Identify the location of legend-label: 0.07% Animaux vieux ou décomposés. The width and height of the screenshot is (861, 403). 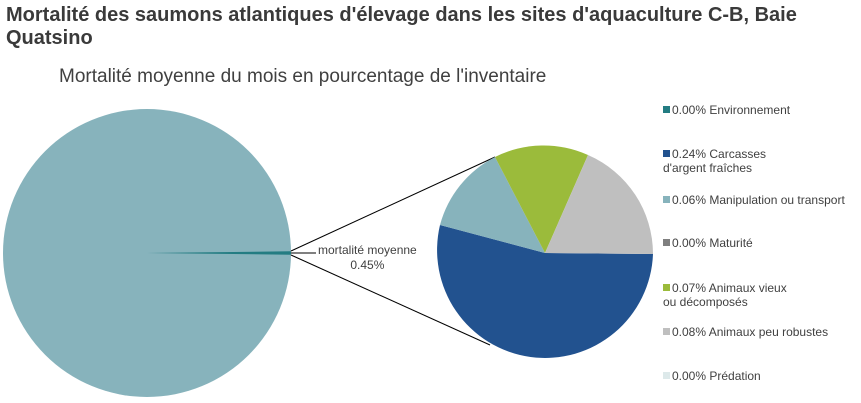
(725, 295).